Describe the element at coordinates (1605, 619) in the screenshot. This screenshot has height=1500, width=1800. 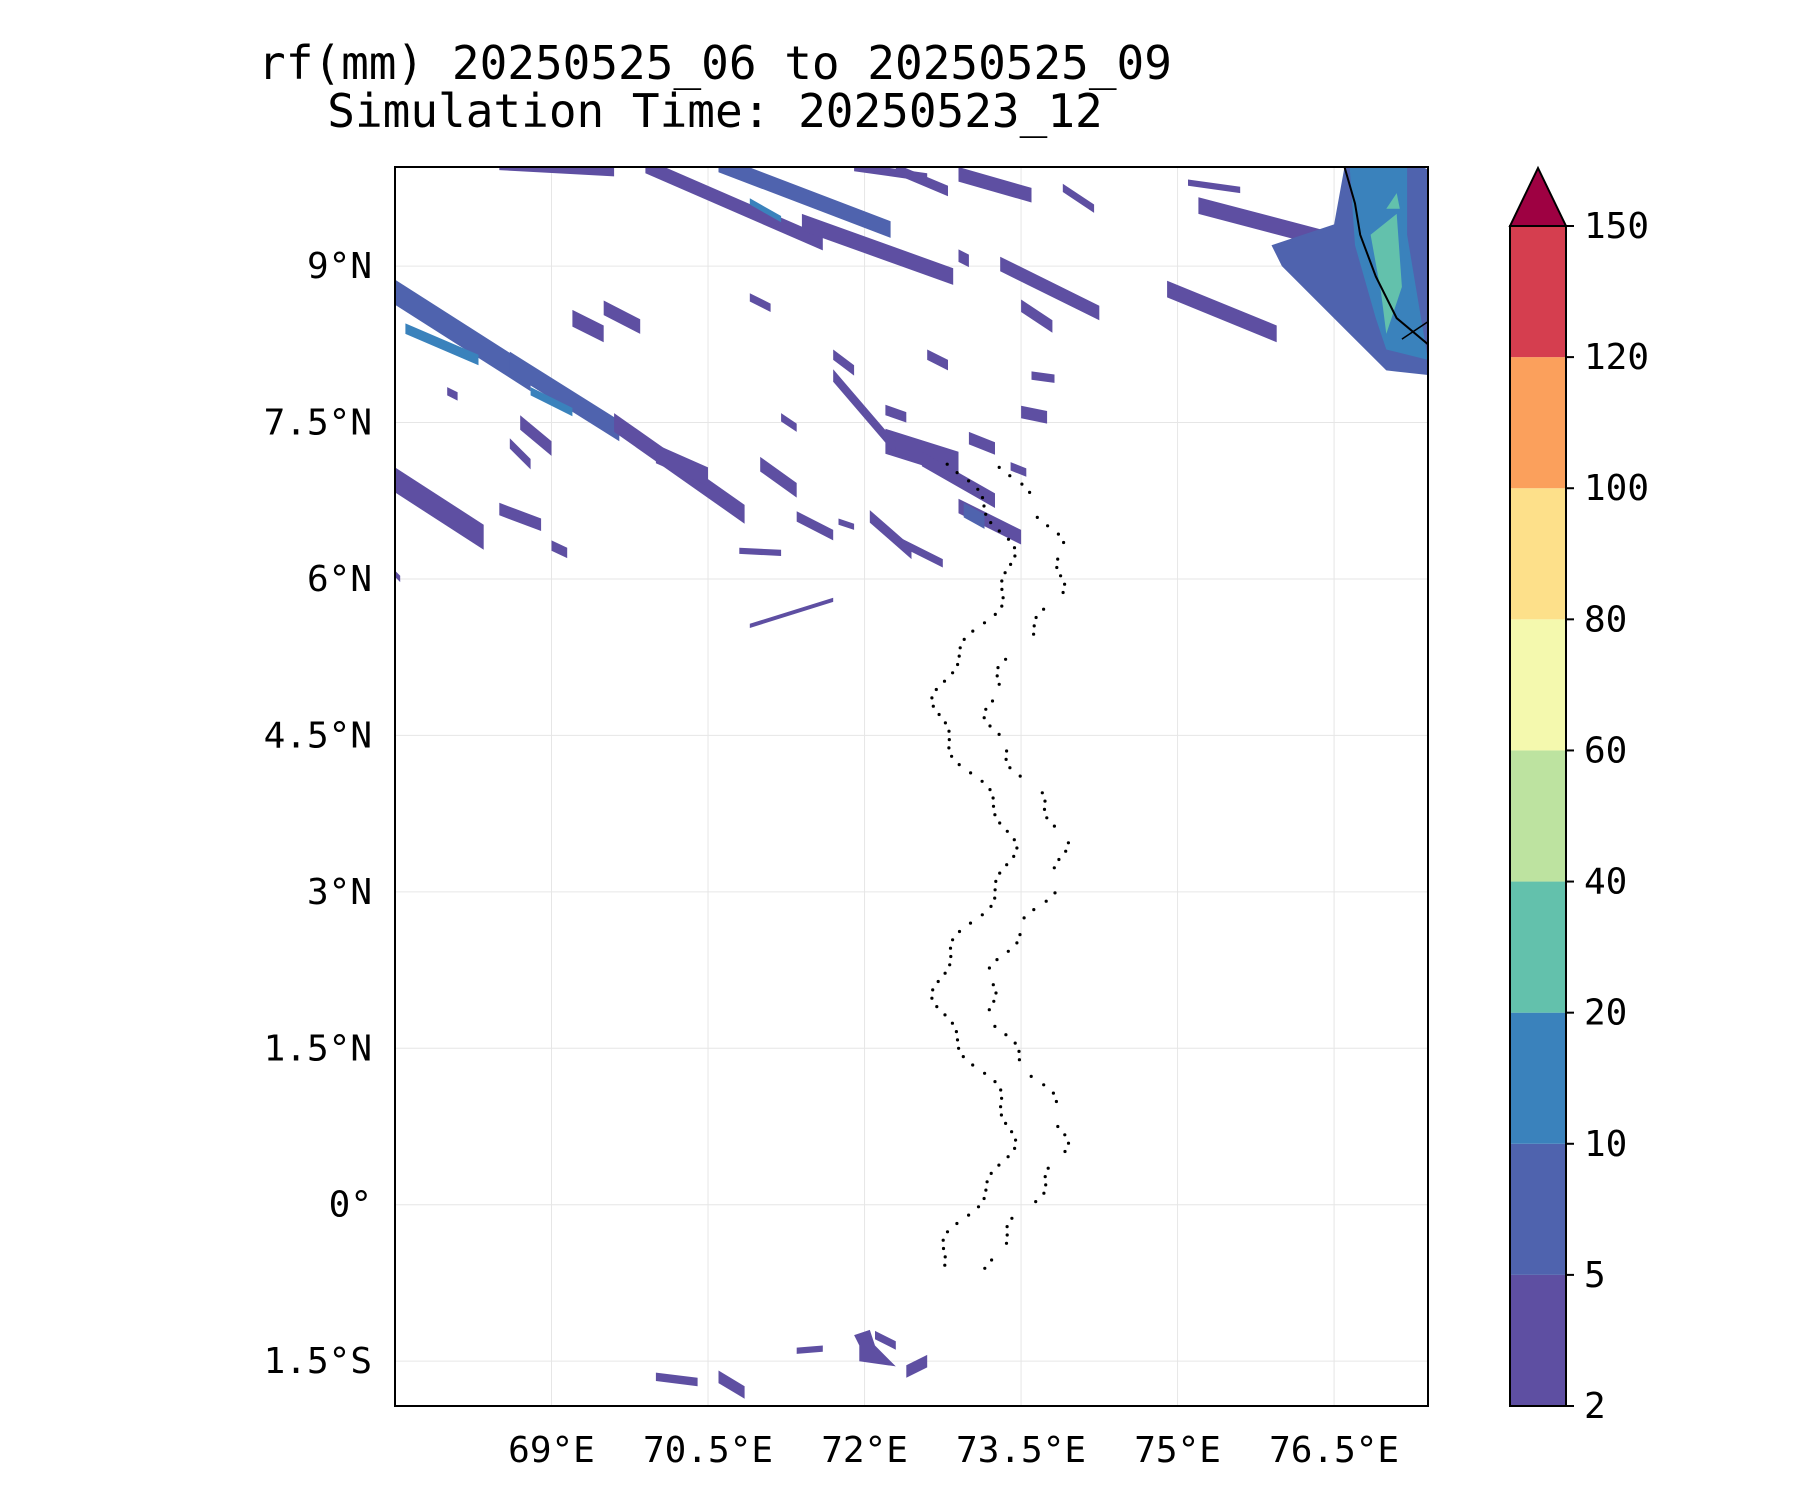
I see `colorbar-tick-label: 80` at that location.